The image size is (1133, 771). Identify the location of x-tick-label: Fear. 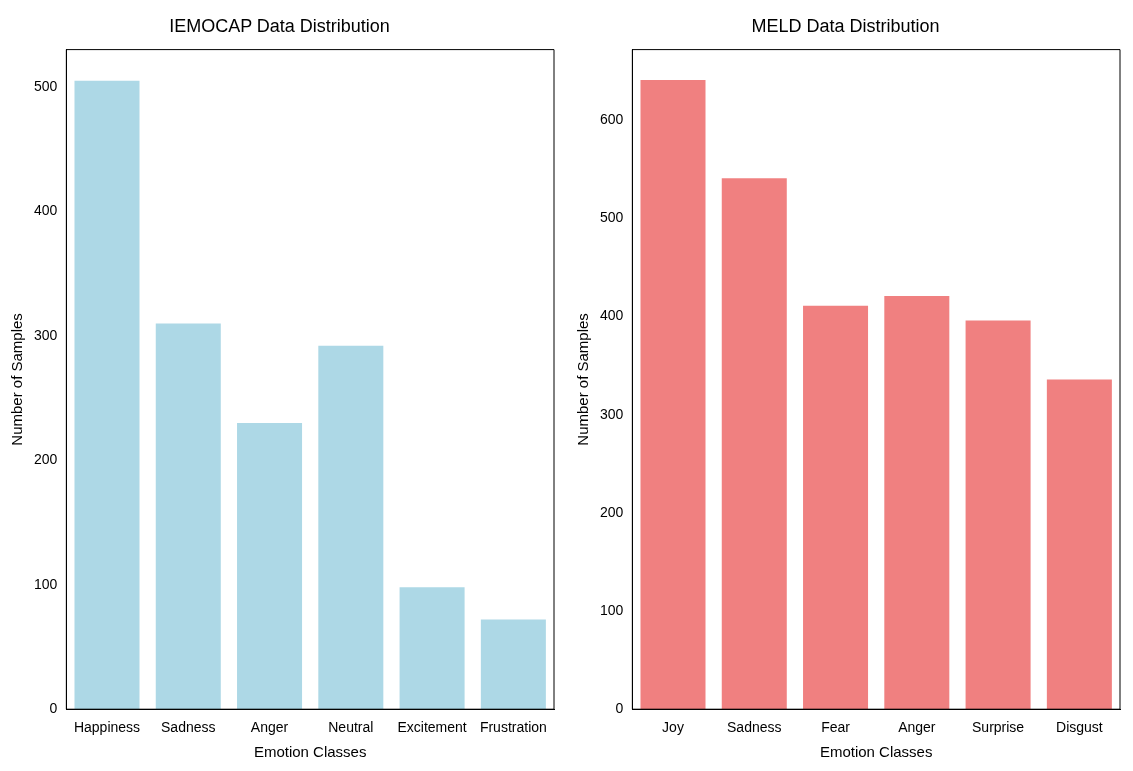
(836, 727).